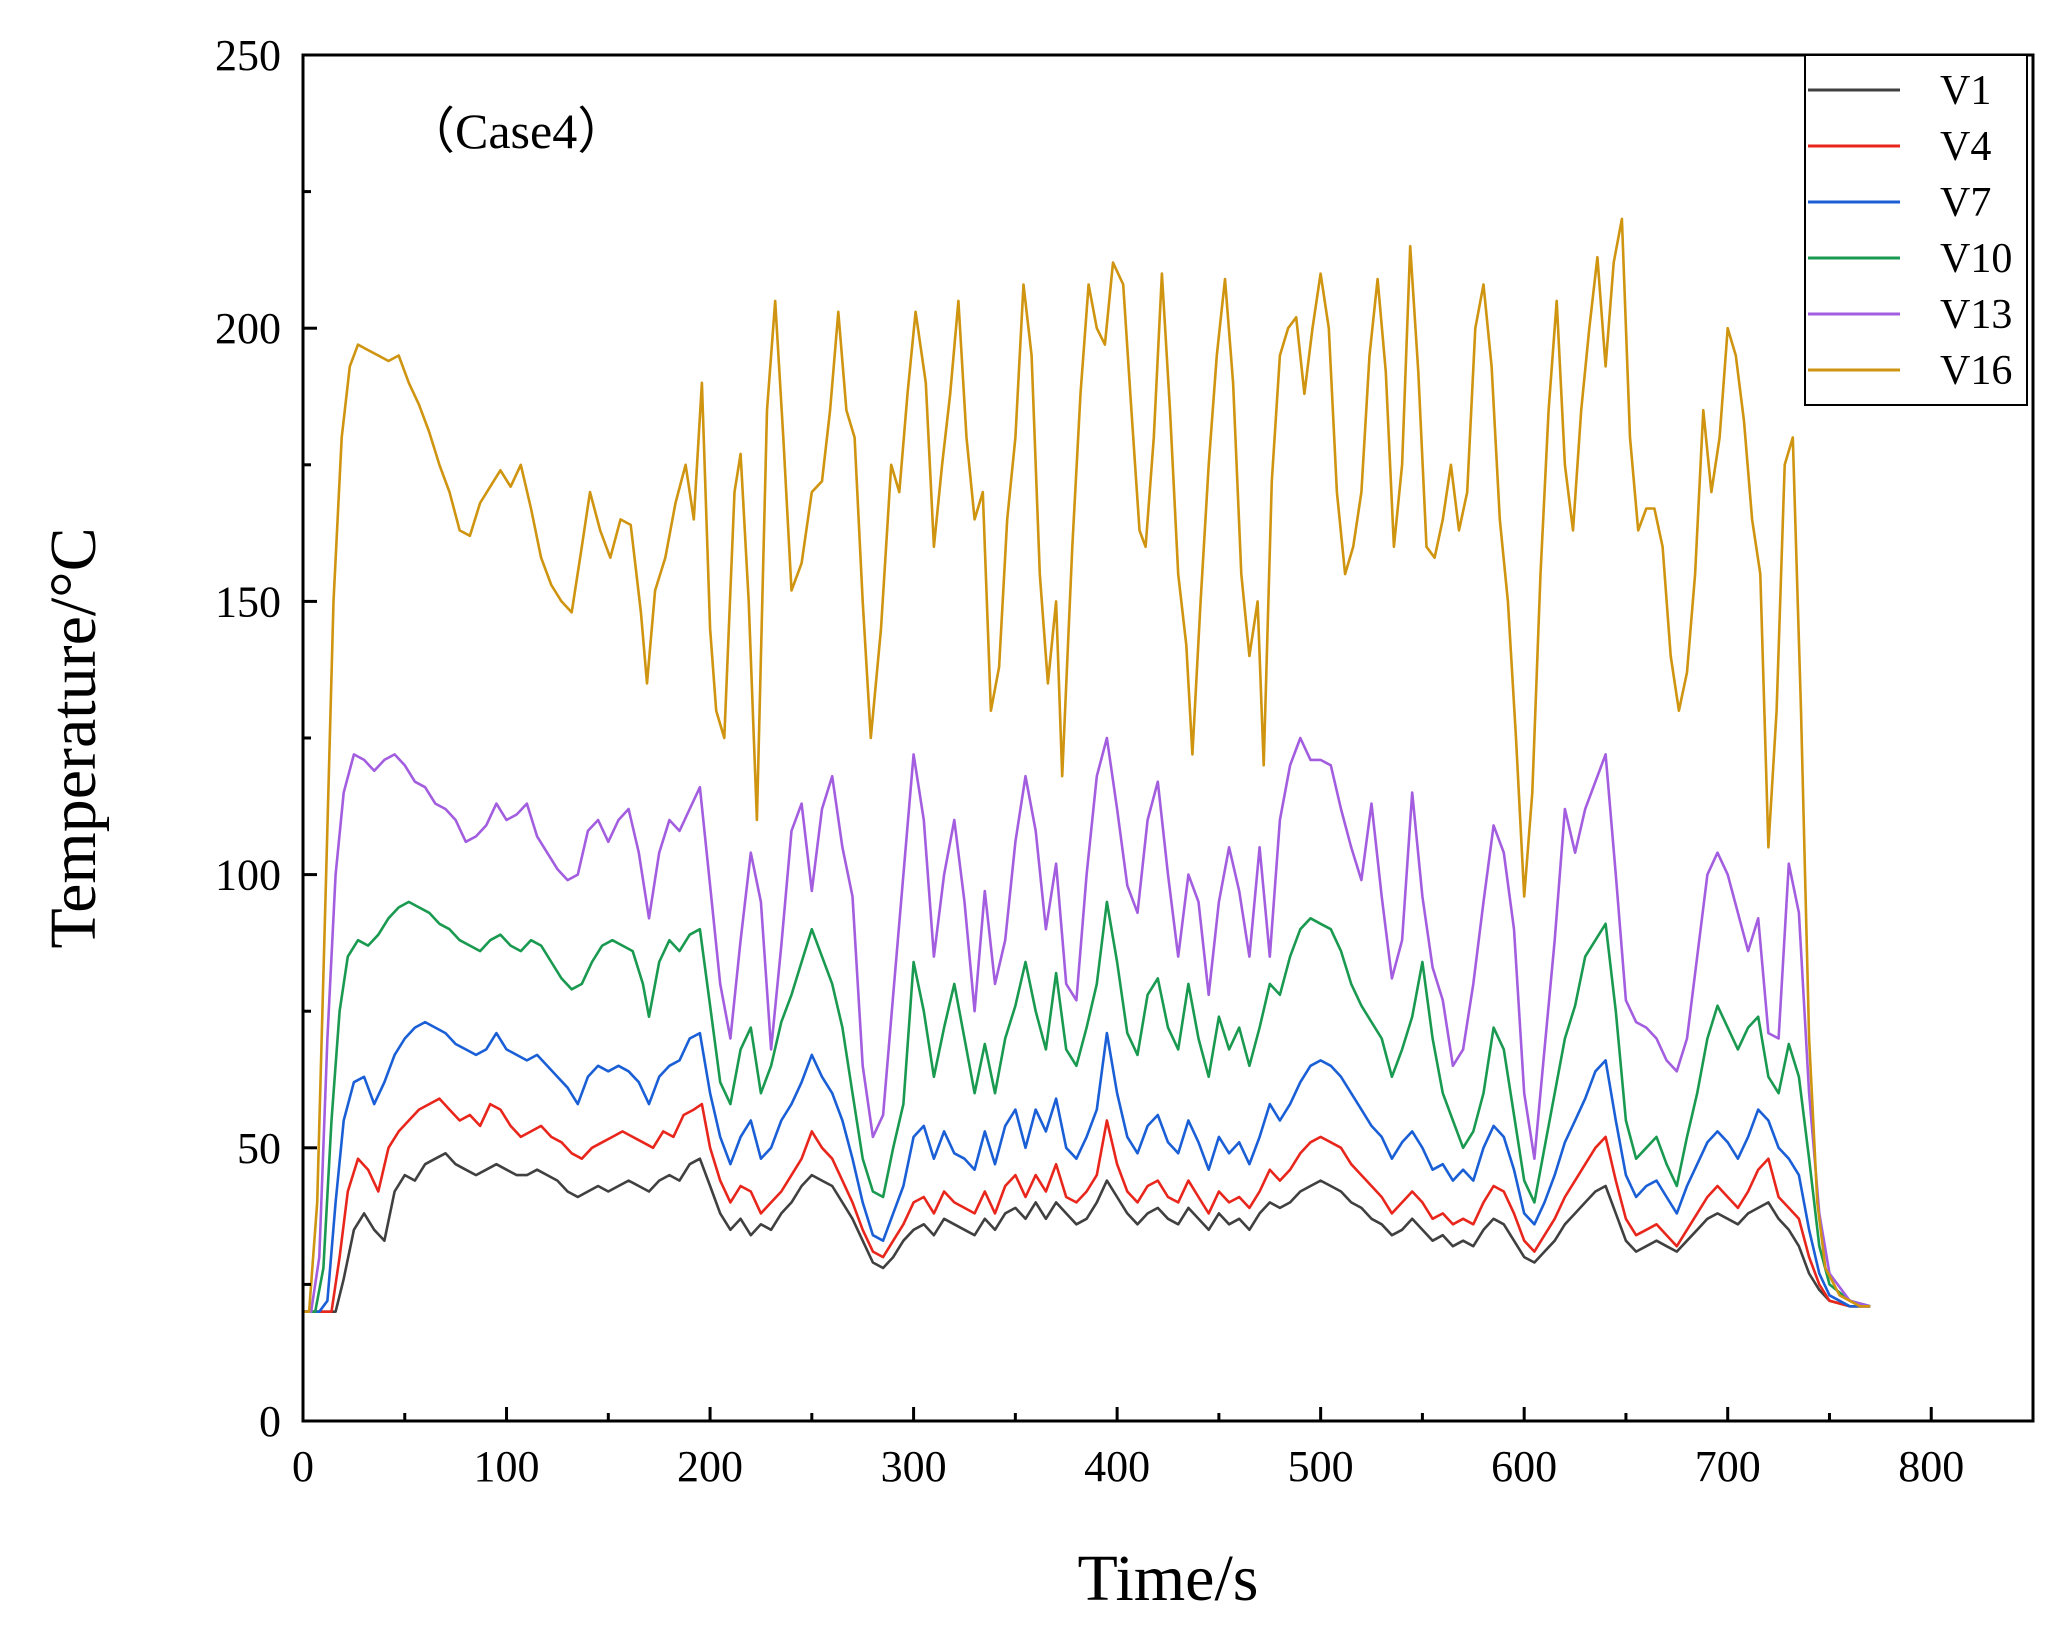 The width and height of the screenshot is (2070, 1628). What do you see at coordinates (248, 601) in the screenshot?
I see `y-tick-label: 150` at bounding box center [248, 601].